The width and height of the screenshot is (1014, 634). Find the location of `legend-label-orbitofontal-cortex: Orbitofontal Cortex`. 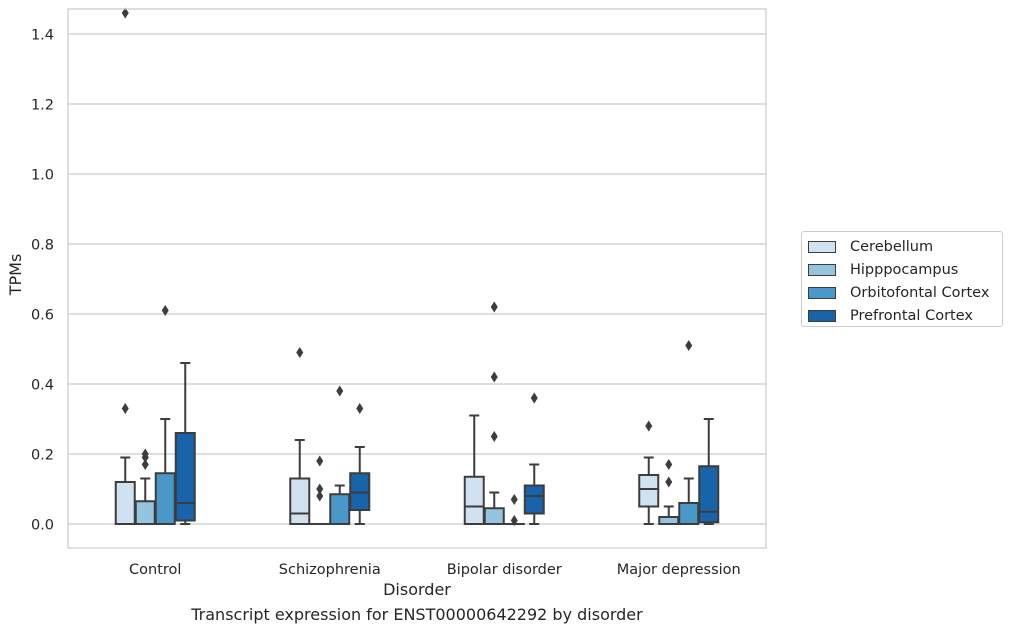

legend-label-orbitofontal-cortex: Orbitofontal Cortex is located at coordinates (920, 292).